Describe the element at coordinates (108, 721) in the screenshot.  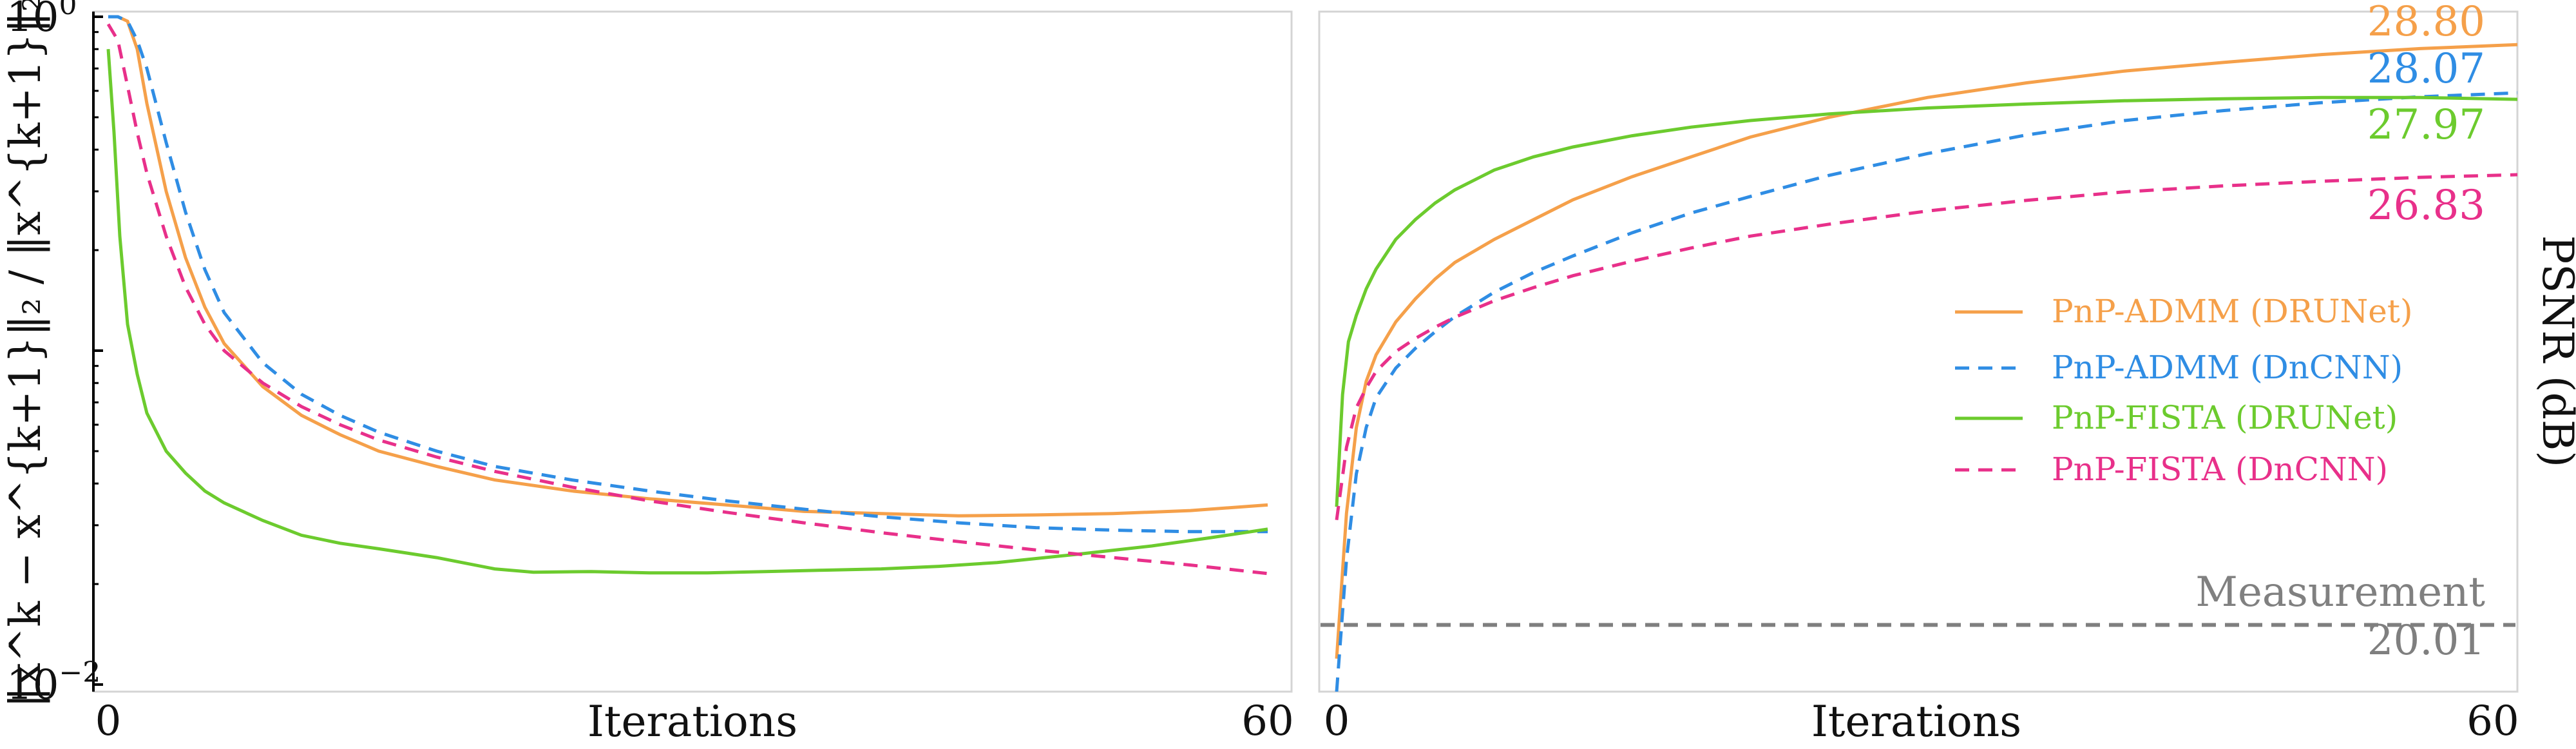
I see `left-xtick-0: 0` at that location.